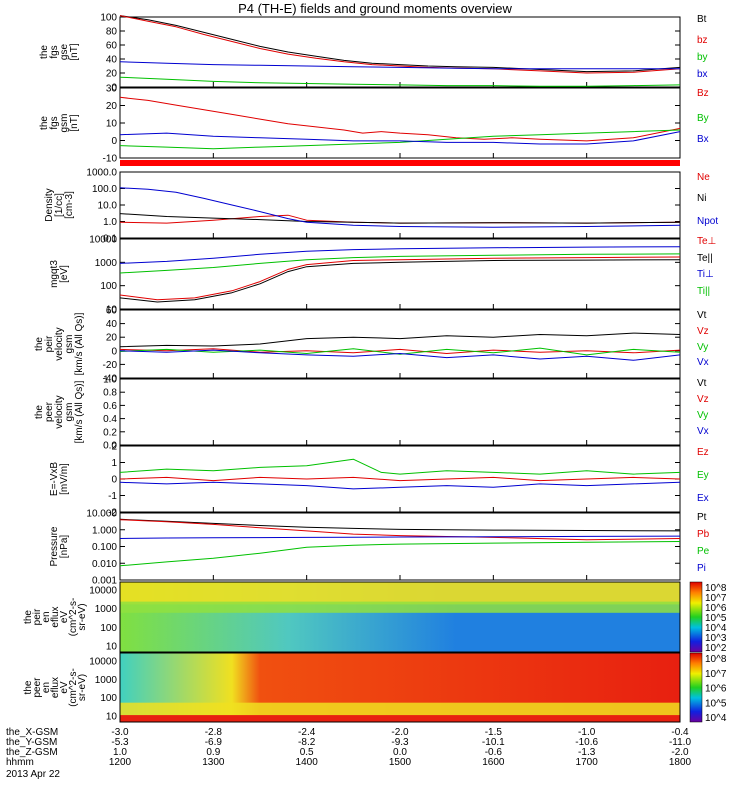 The height and width of the screenshot is (800, 750). Describe the element at coordinates (112, 496) in the screenshot. I see `y-tick-label: -1` at that location.